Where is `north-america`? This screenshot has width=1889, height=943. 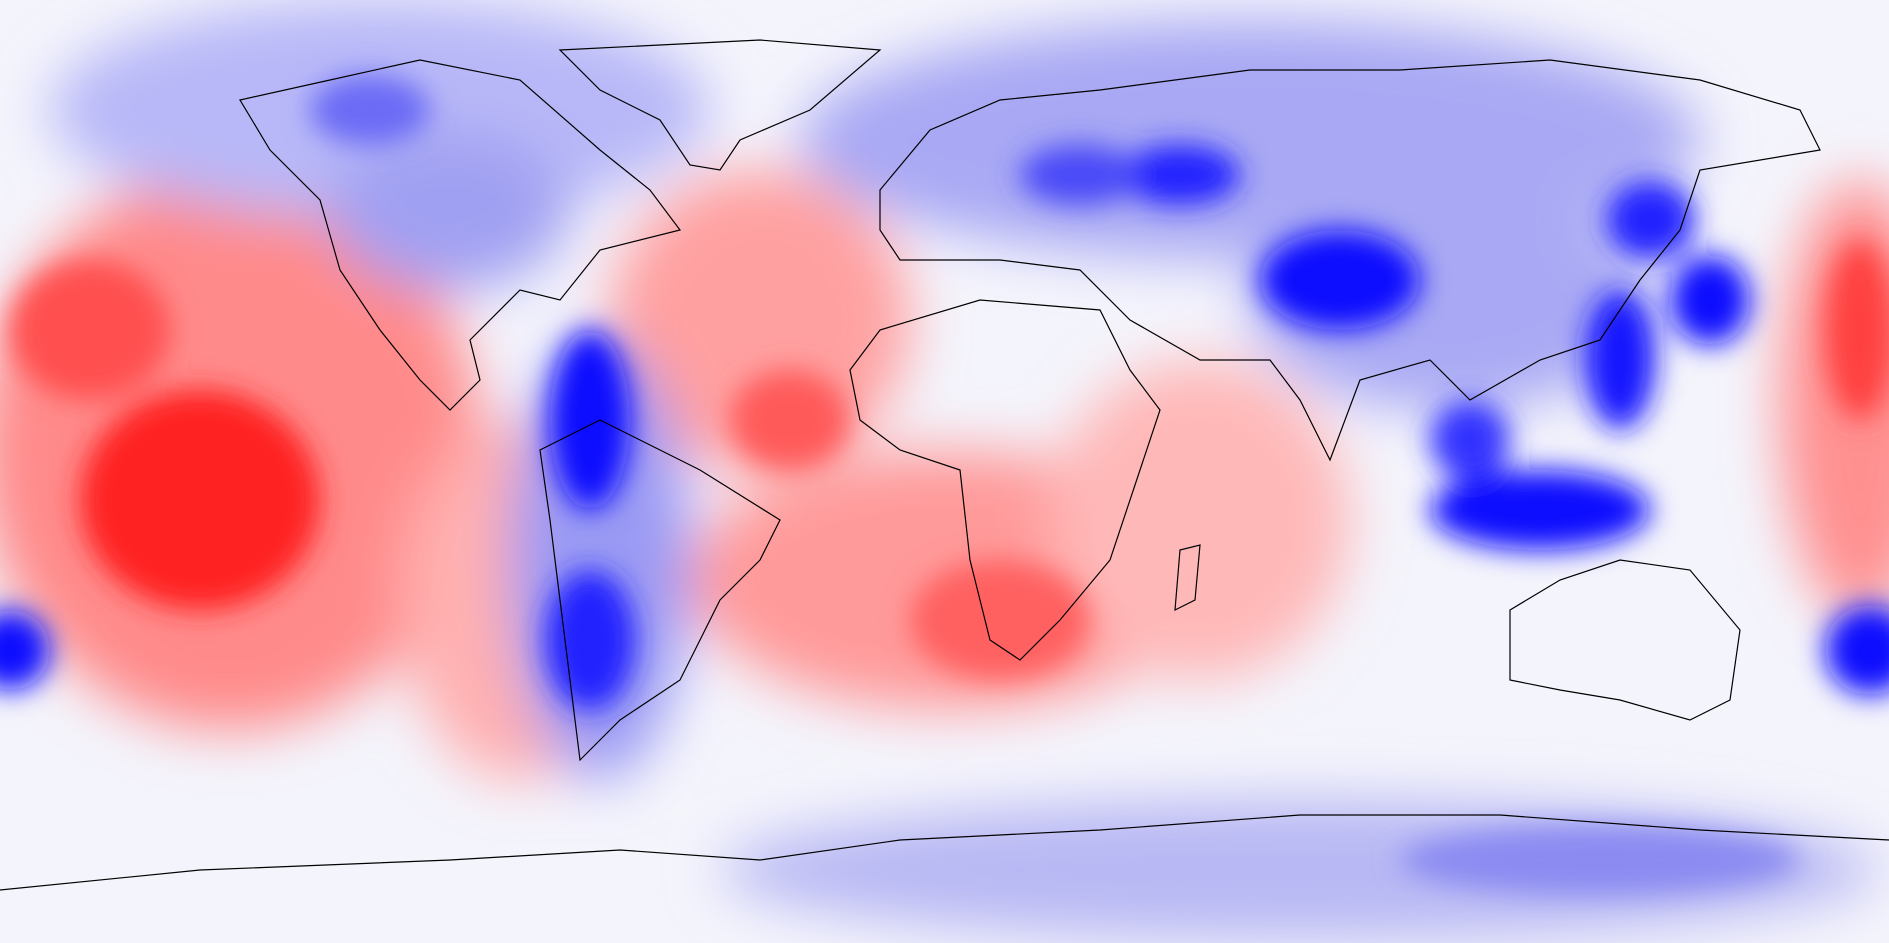
north-america is located at coordinates (460, 235).